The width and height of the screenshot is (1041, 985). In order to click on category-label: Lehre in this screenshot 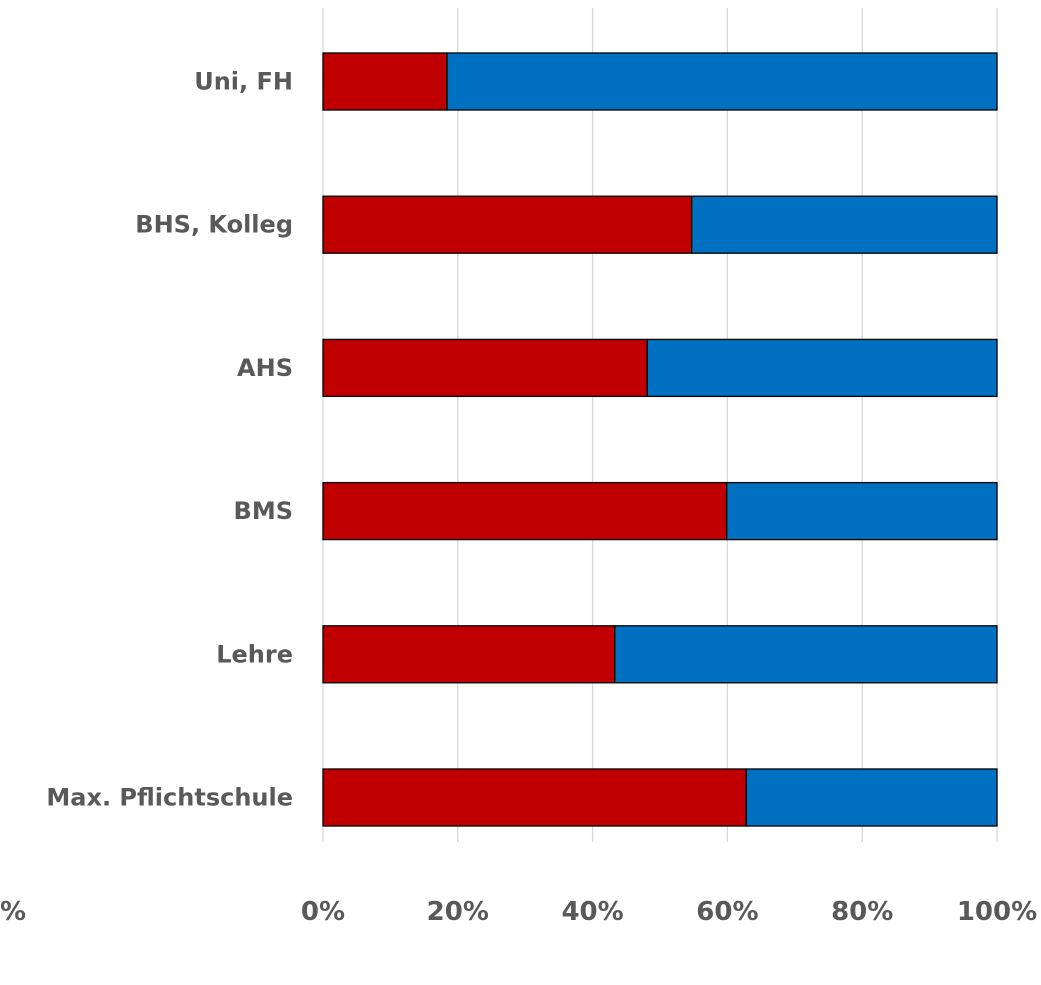, I will do `click(254, 654)`.